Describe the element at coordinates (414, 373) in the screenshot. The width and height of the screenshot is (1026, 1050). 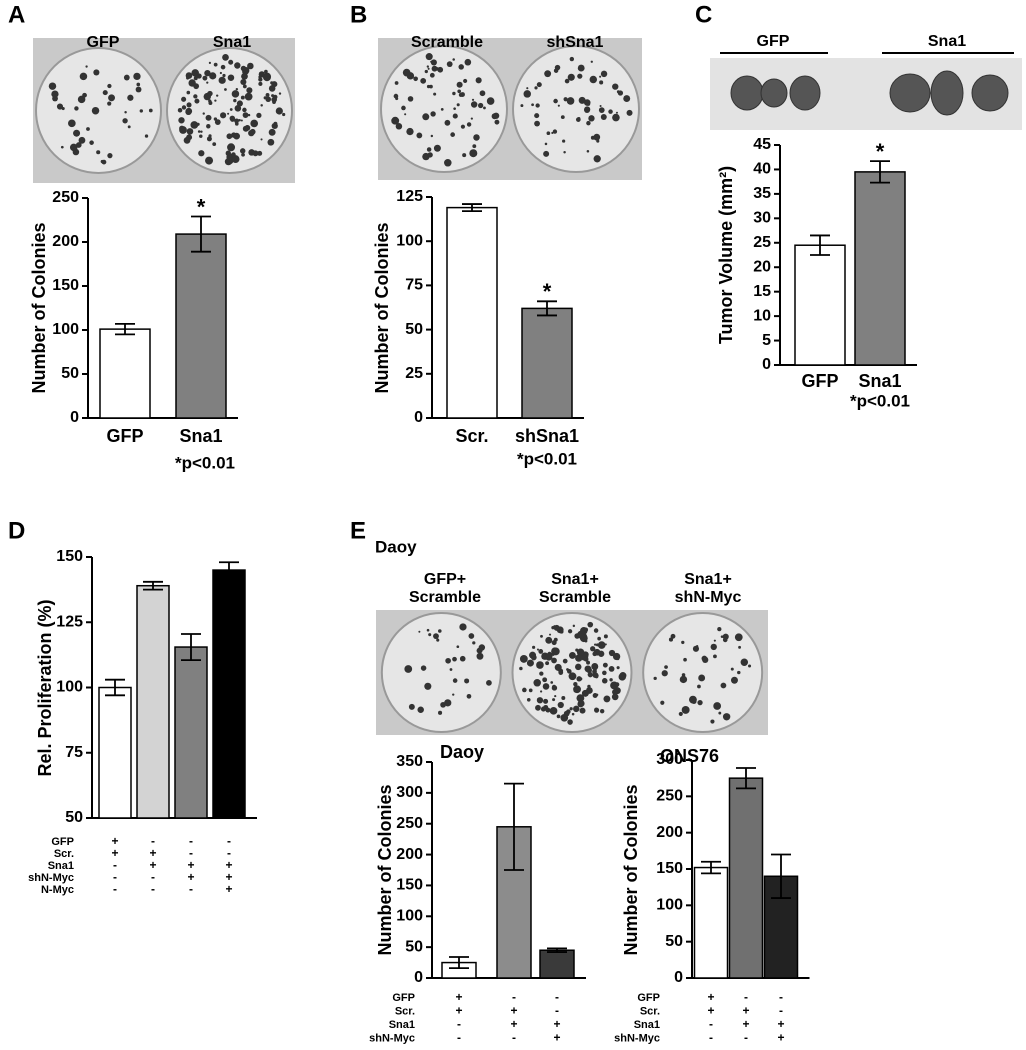
I see `y-tick-label: 25` at that location.